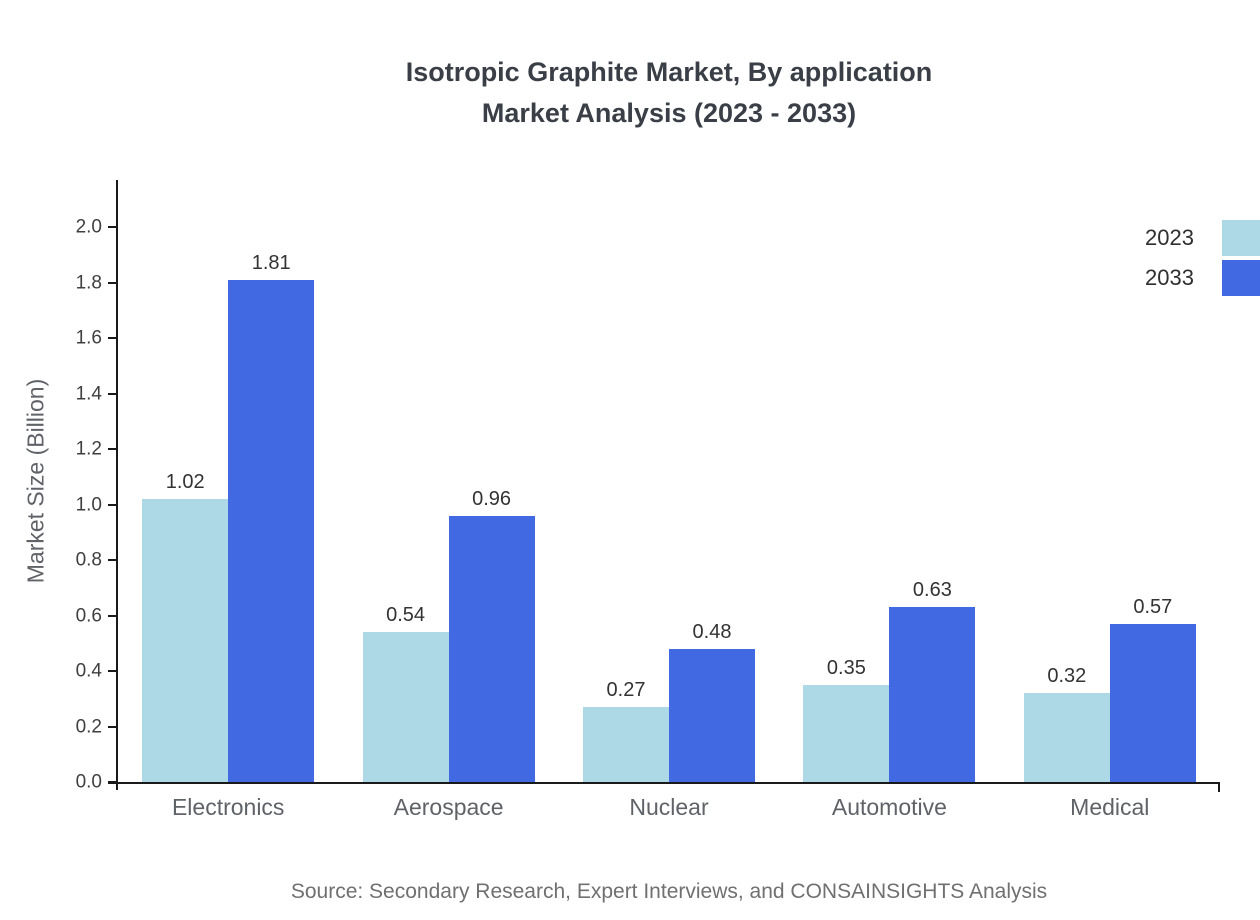 The width and height of the screenshot is (1260, 920). I want to click on bar-2033-electronics, so click(271, 530).